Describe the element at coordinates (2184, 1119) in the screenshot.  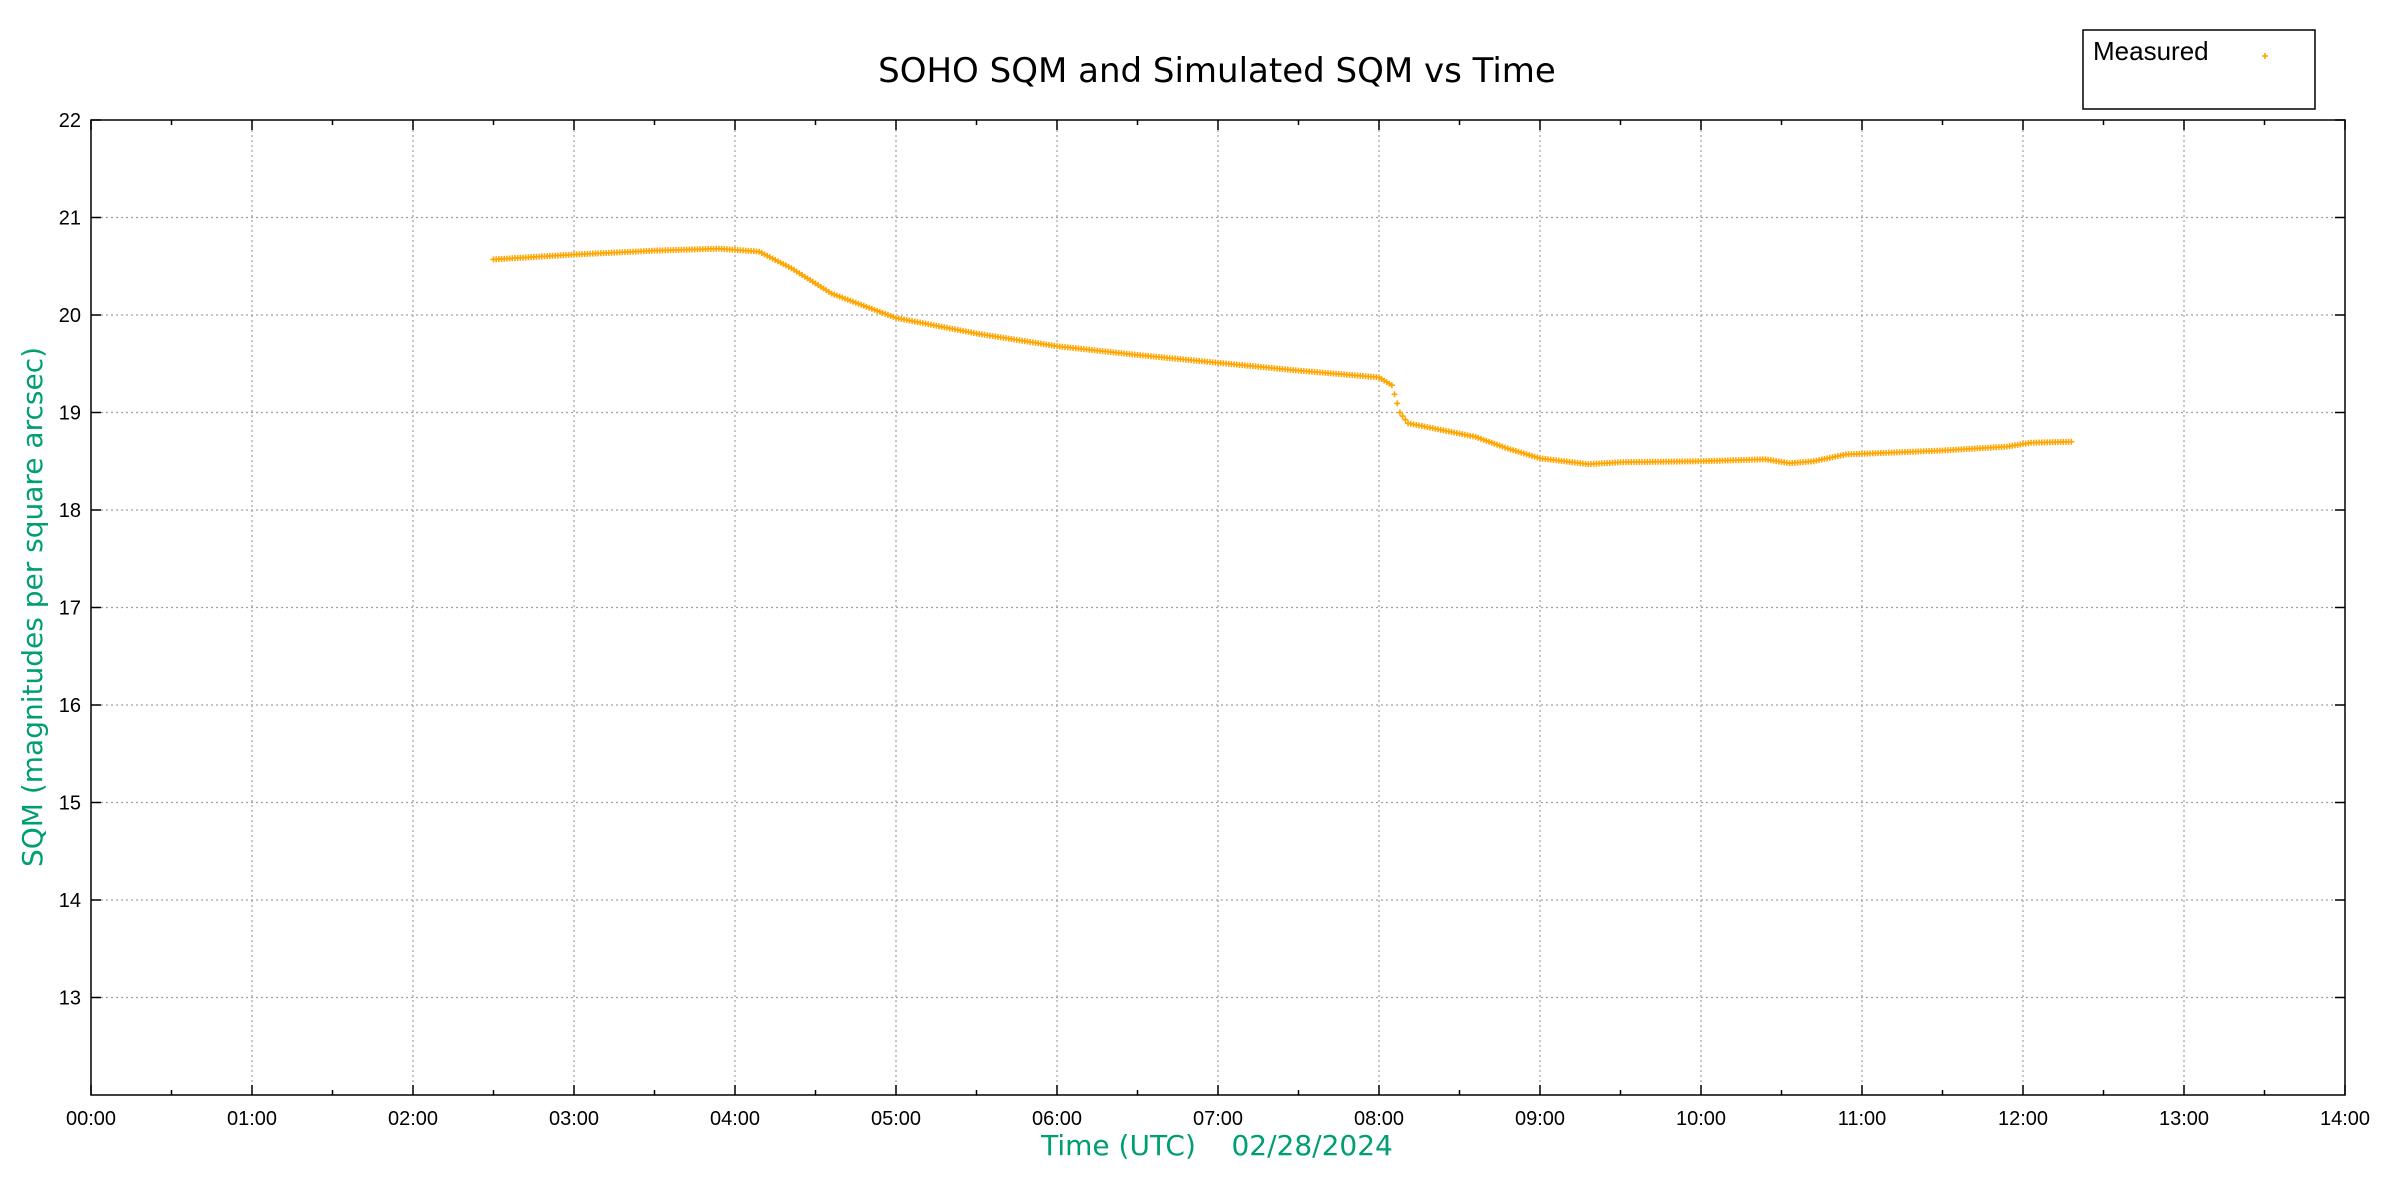
I see `x-tick-label: 13:00` at that location.